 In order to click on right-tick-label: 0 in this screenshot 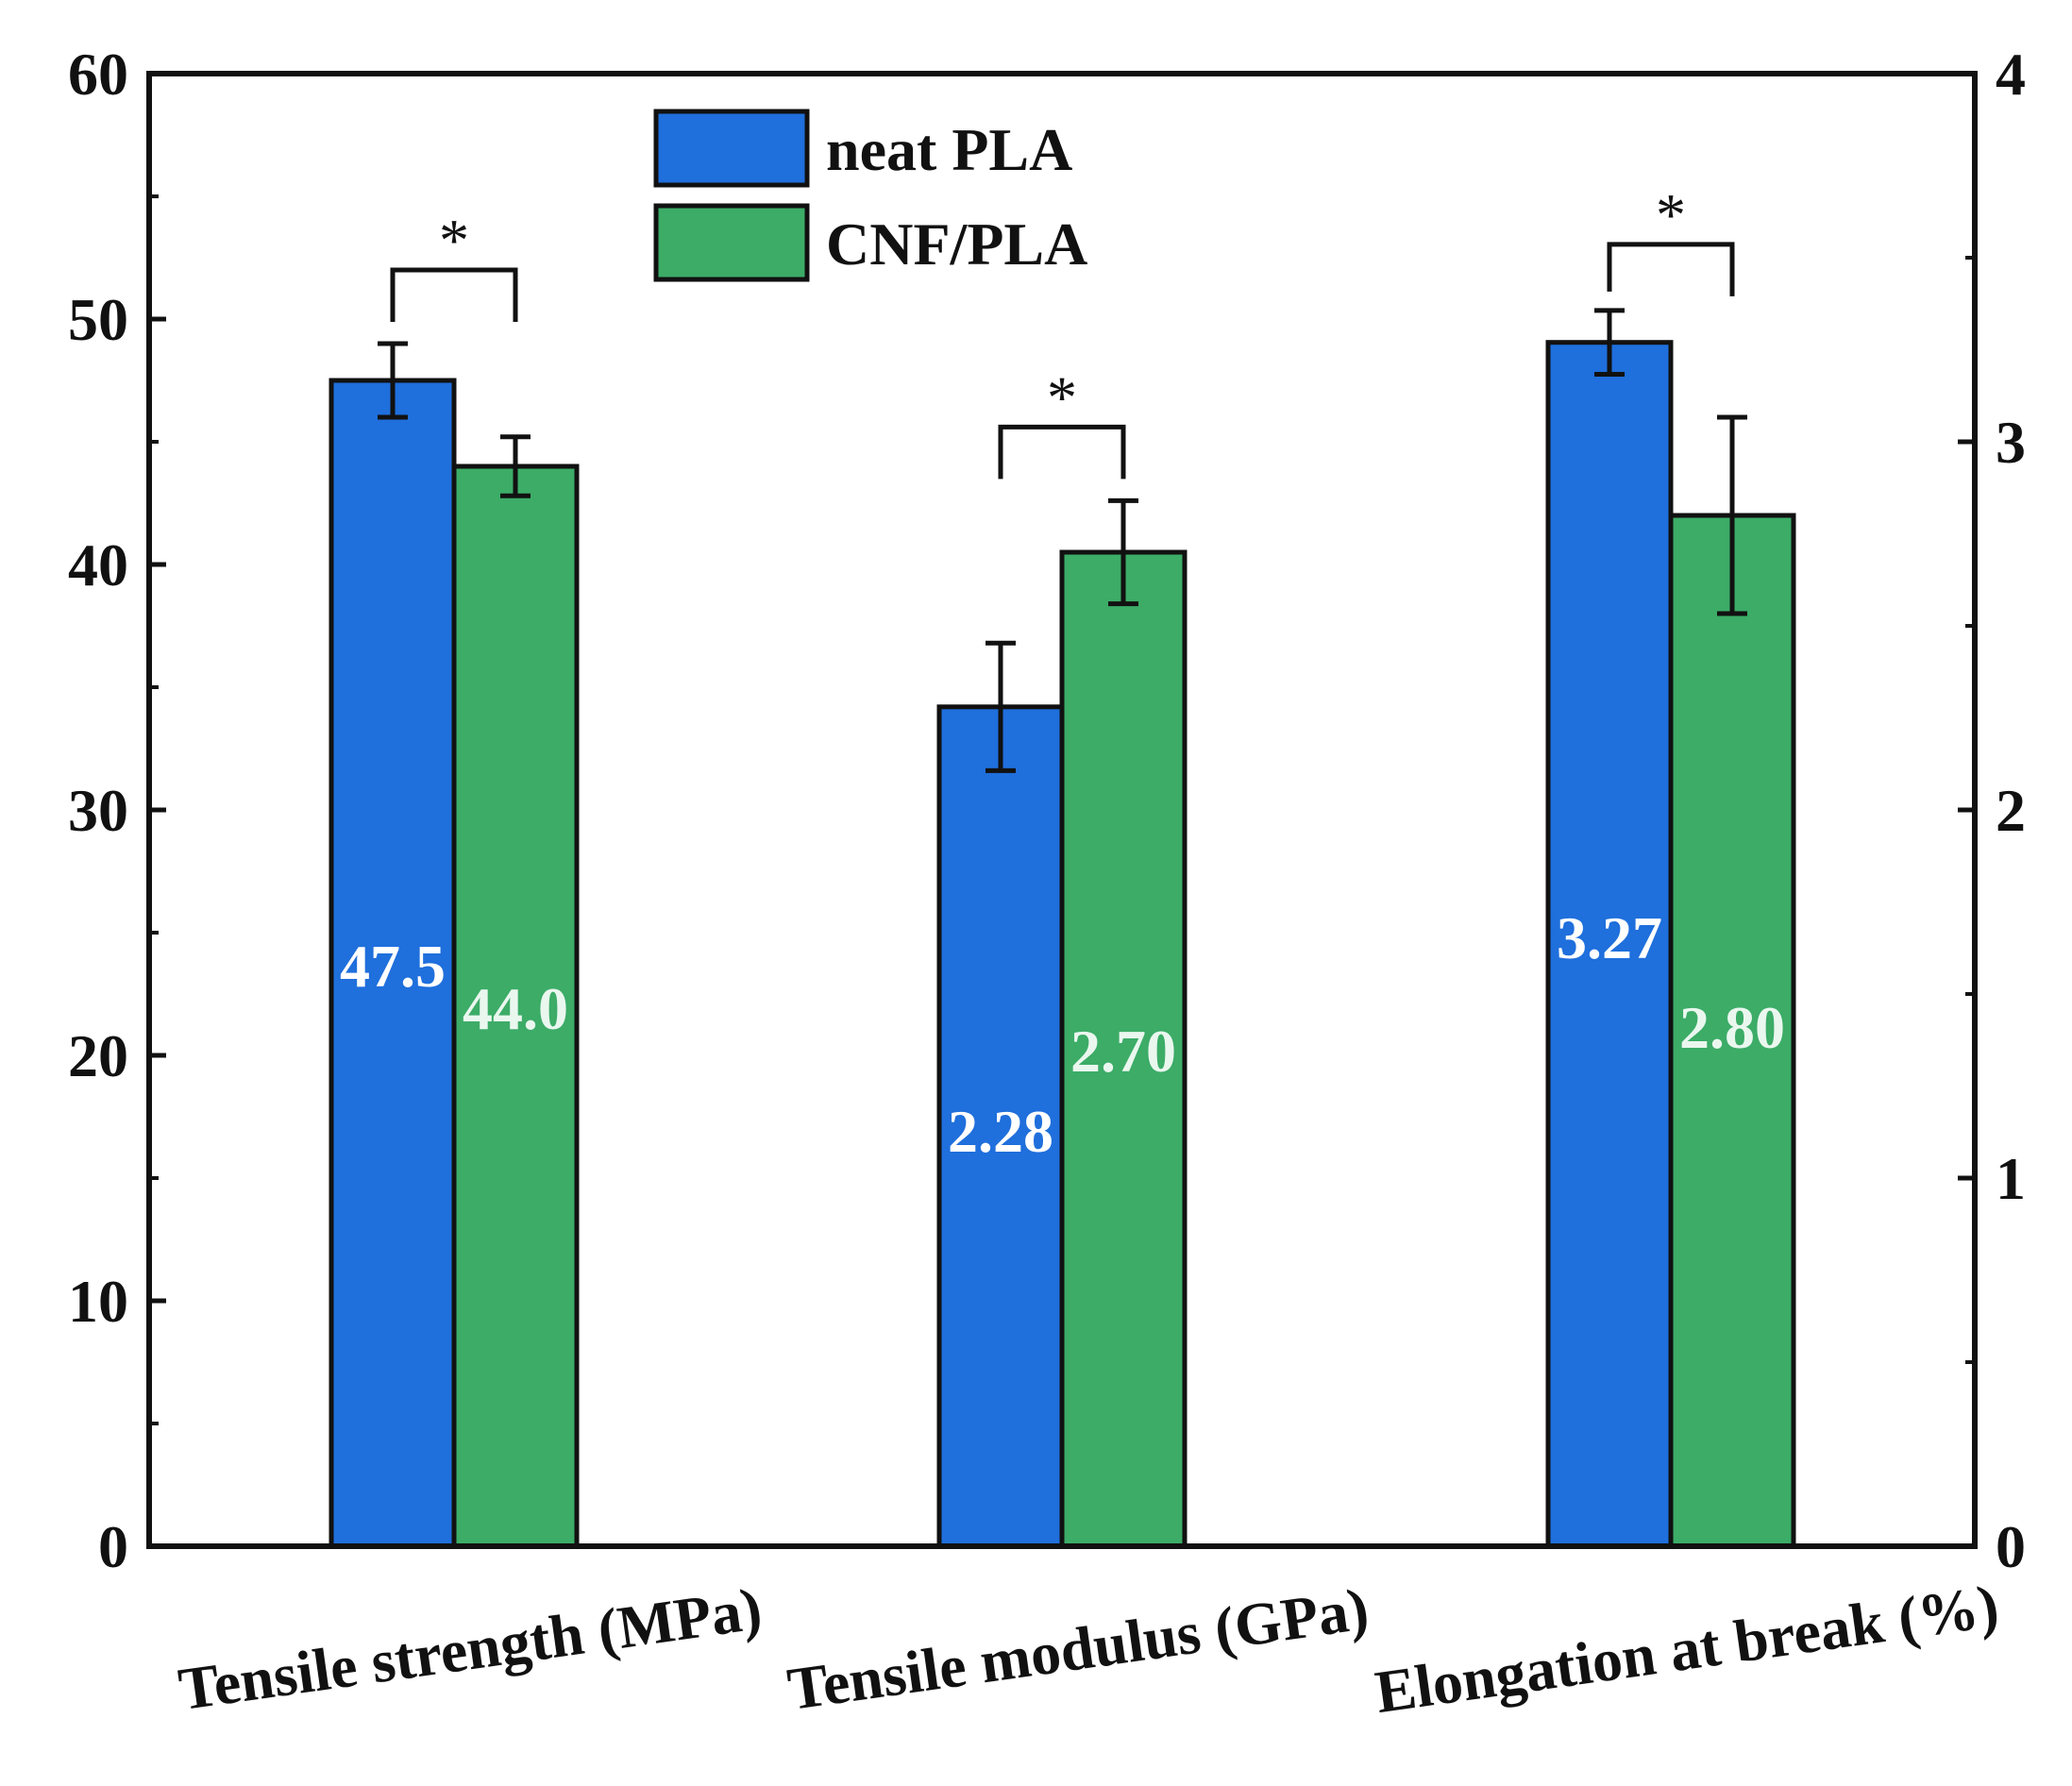, I will do `click(2011, 1547)`.